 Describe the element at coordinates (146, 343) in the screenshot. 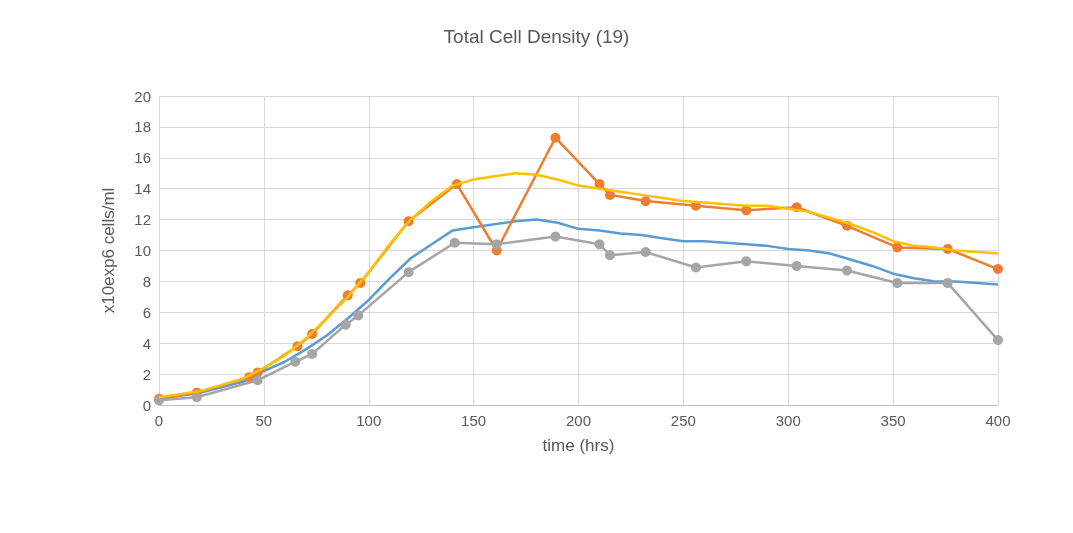

I see `y-tick-label: 4` at that location.